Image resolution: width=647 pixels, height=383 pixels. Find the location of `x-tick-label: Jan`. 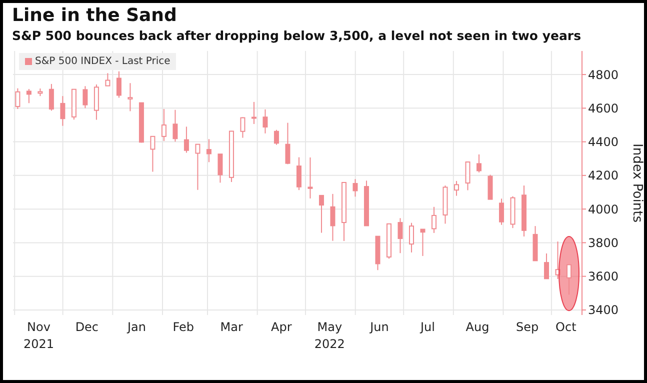

x-tick-label: Jan is located at coordinates (136, 327).